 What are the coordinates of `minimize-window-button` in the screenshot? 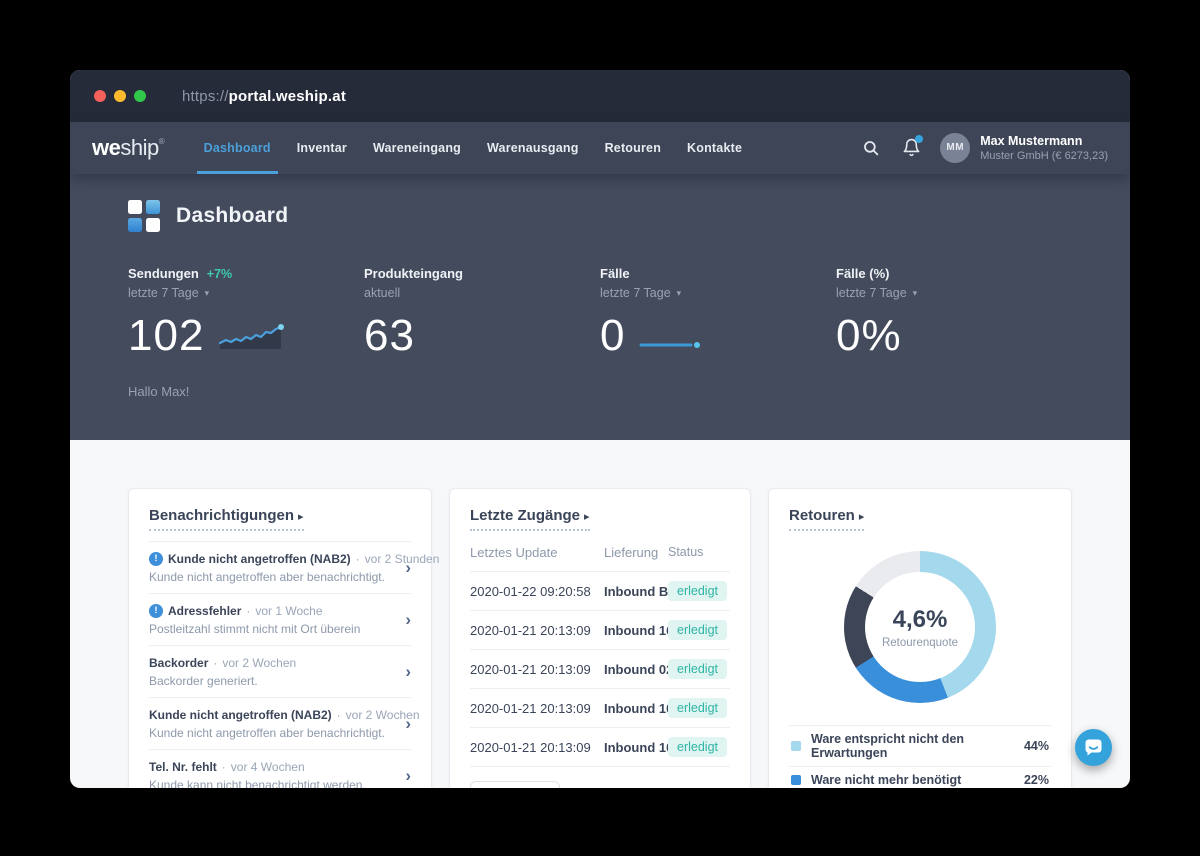 It's located at (120, 96).